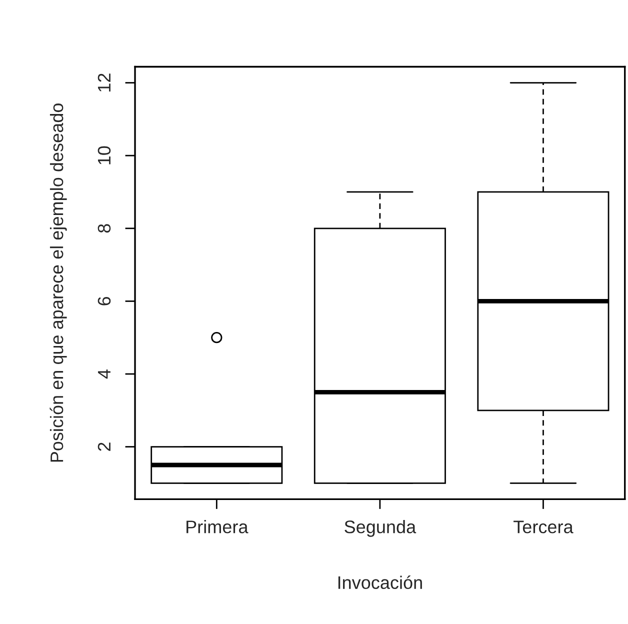 The width and height of the screenshot is (628, 624). Describe the element at coordinates (544, 527) in the screenshot. I see `x-tick-label: Tercera` at that location.